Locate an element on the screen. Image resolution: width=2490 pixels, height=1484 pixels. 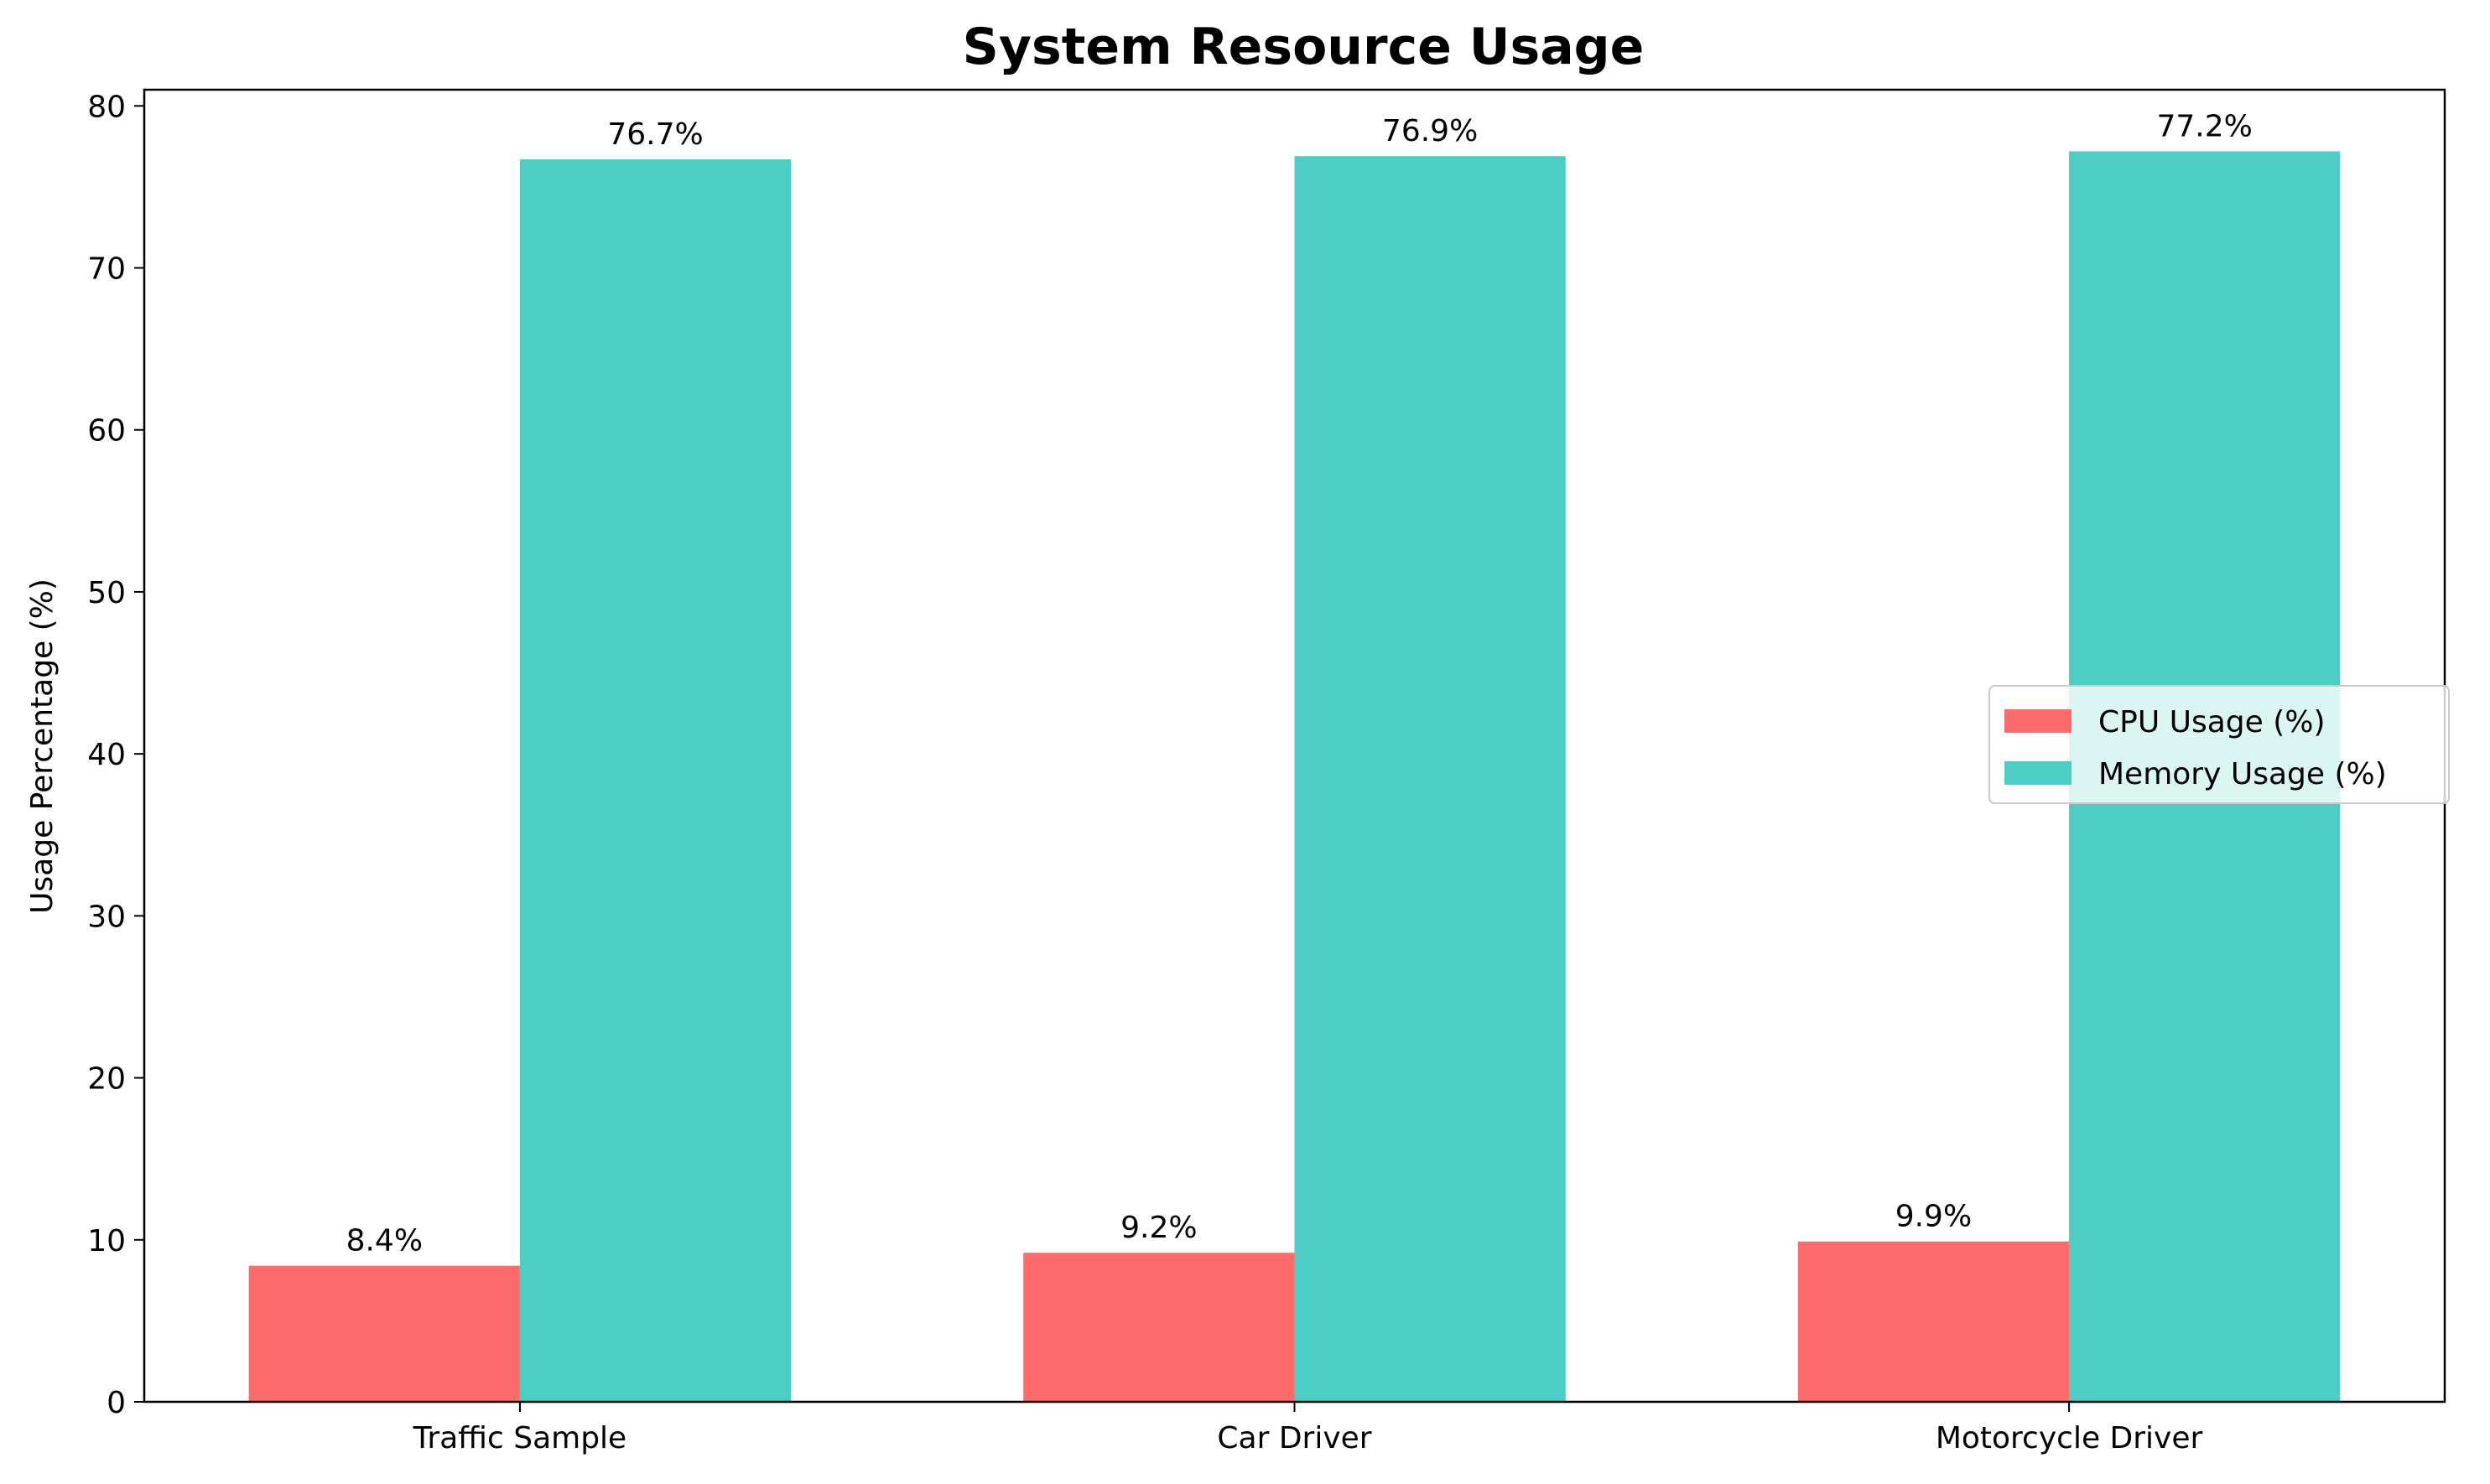
x-tick-label: Traffic Sample is located at coordinates (520, 1438).